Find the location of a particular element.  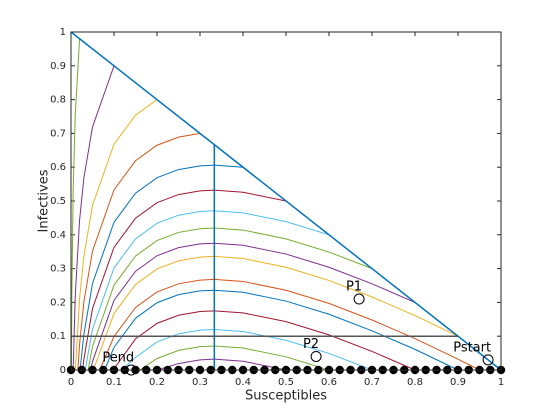

y-tick-label: 0.4 is located at coordinates (58, 235).